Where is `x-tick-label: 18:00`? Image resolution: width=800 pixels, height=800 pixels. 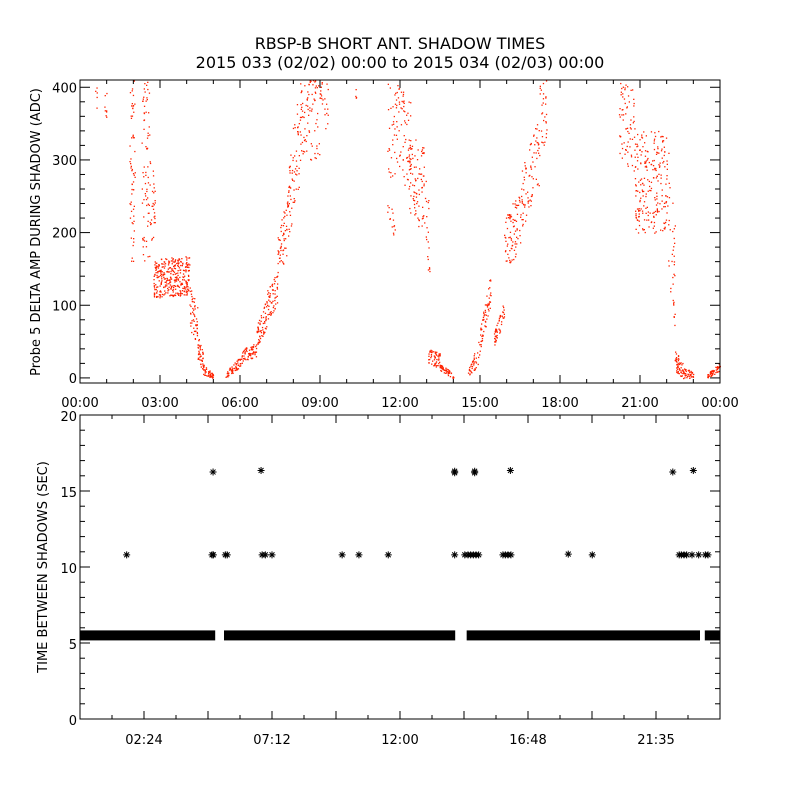 x-tick-label: 18:00 is located at coordinates (559, 403).